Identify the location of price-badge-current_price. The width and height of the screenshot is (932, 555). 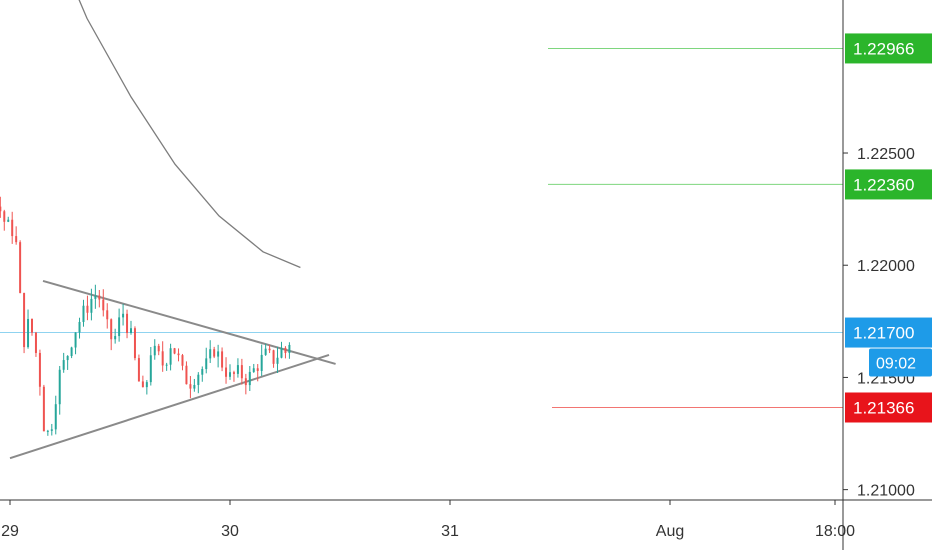
(888, 332).